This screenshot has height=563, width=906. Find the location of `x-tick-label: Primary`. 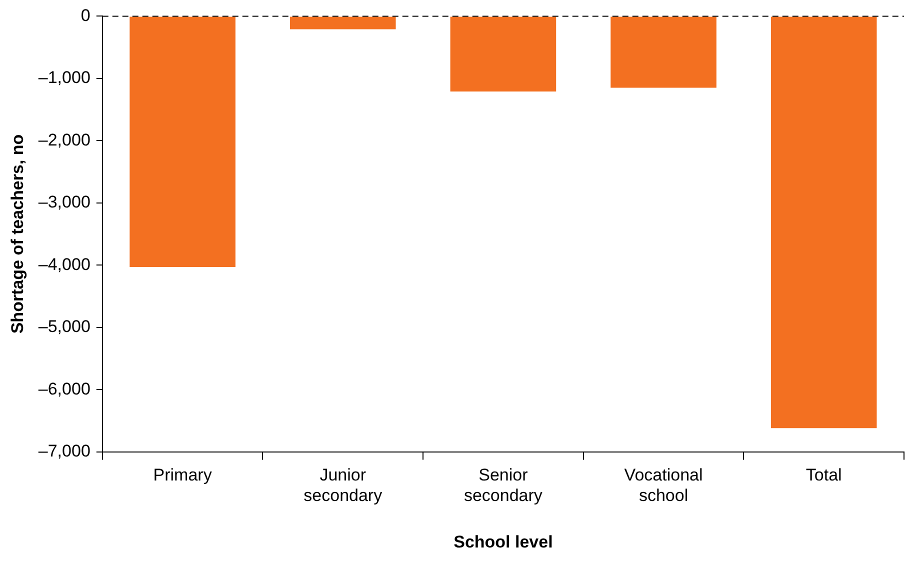

x-tick-label: Primary is located at coordinates (182, 475).